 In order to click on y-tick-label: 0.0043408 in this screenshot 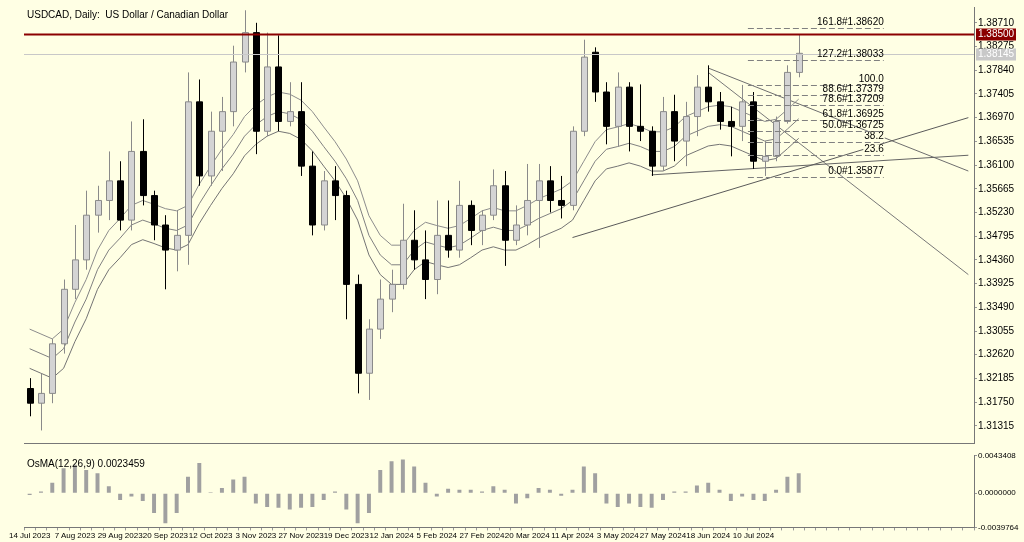, I will do `click(997, 455)`.